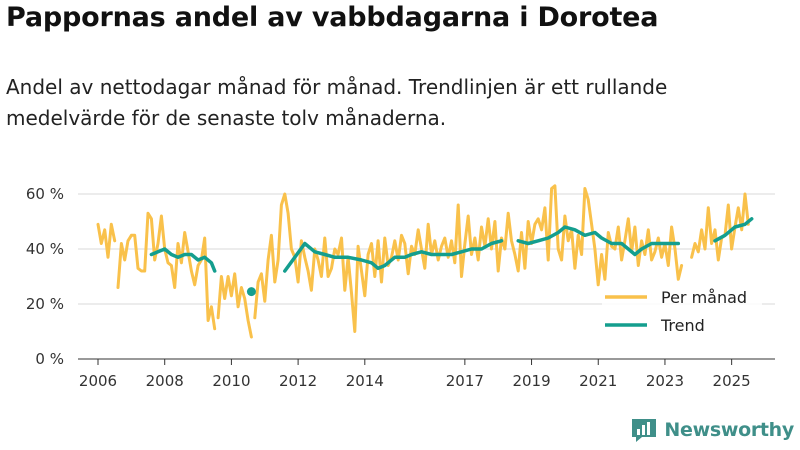  Describe the element at coordinates (682, 311) in the screenshot. I see `legend: Per månad Trend` at that location.